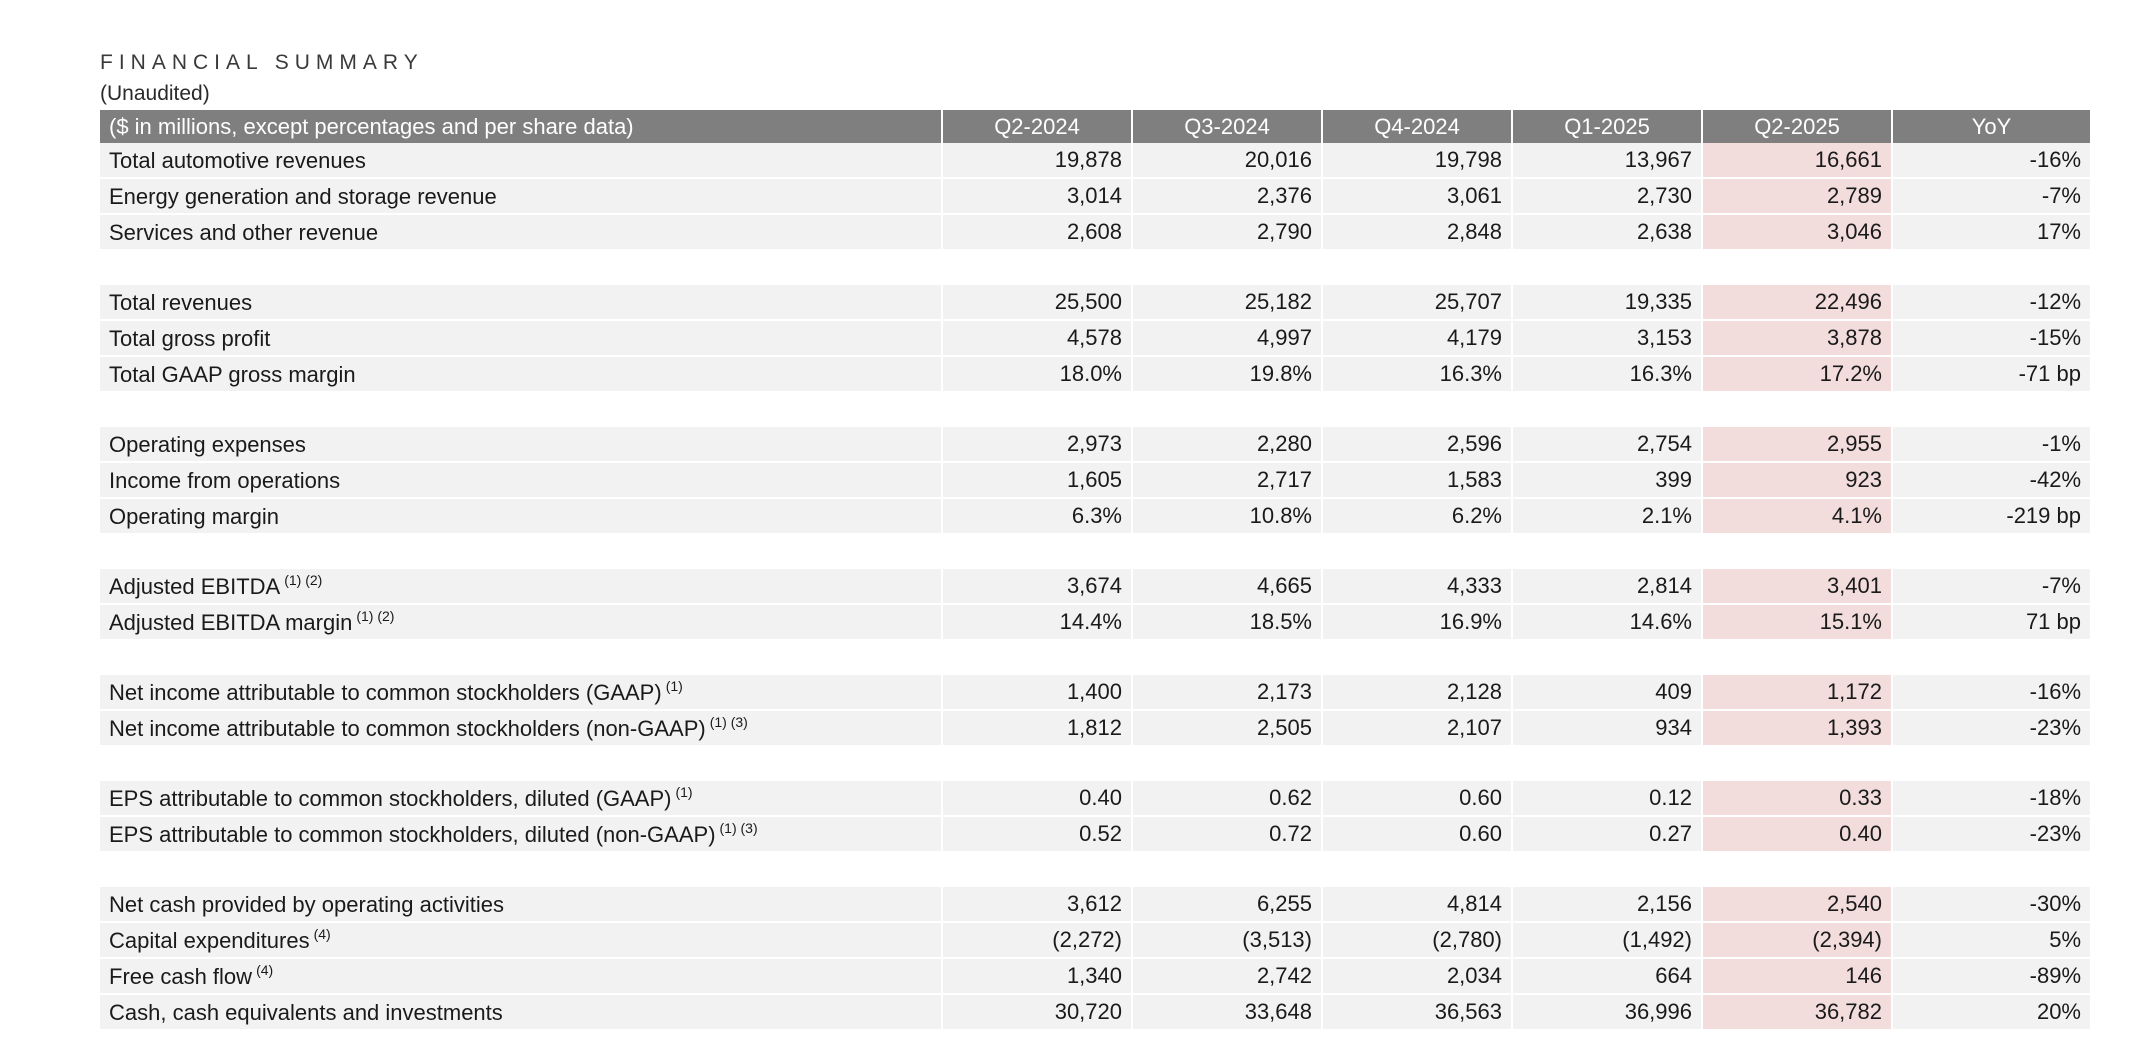  I want to click on row-label-text: Adjusted EBITDA margin, so click(231, 622).